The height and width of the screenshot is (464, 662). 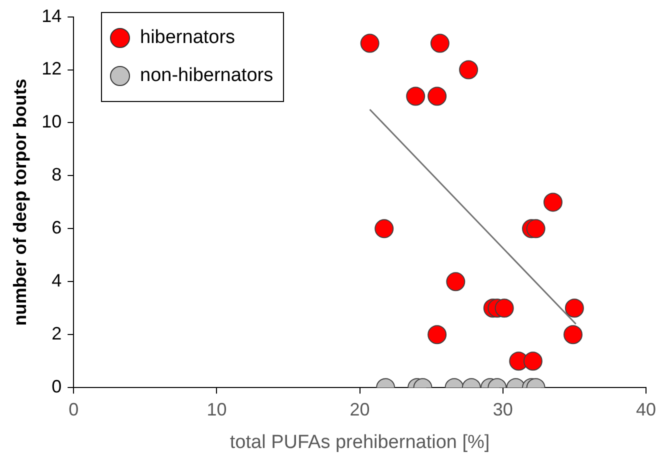 I want to click on y-tick-label: 8, so click(x=57, y=174).